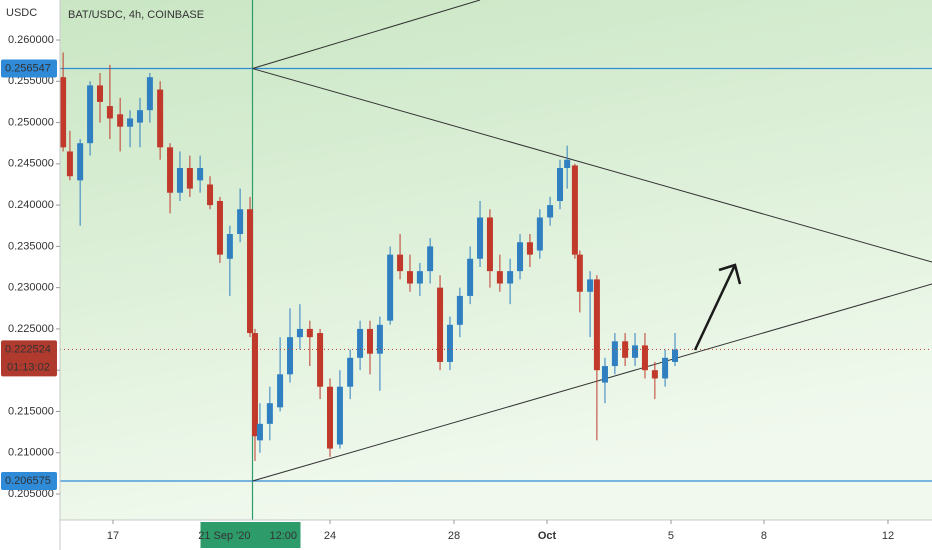  I want to click on crosshair-label-bg, so click(250, 535).